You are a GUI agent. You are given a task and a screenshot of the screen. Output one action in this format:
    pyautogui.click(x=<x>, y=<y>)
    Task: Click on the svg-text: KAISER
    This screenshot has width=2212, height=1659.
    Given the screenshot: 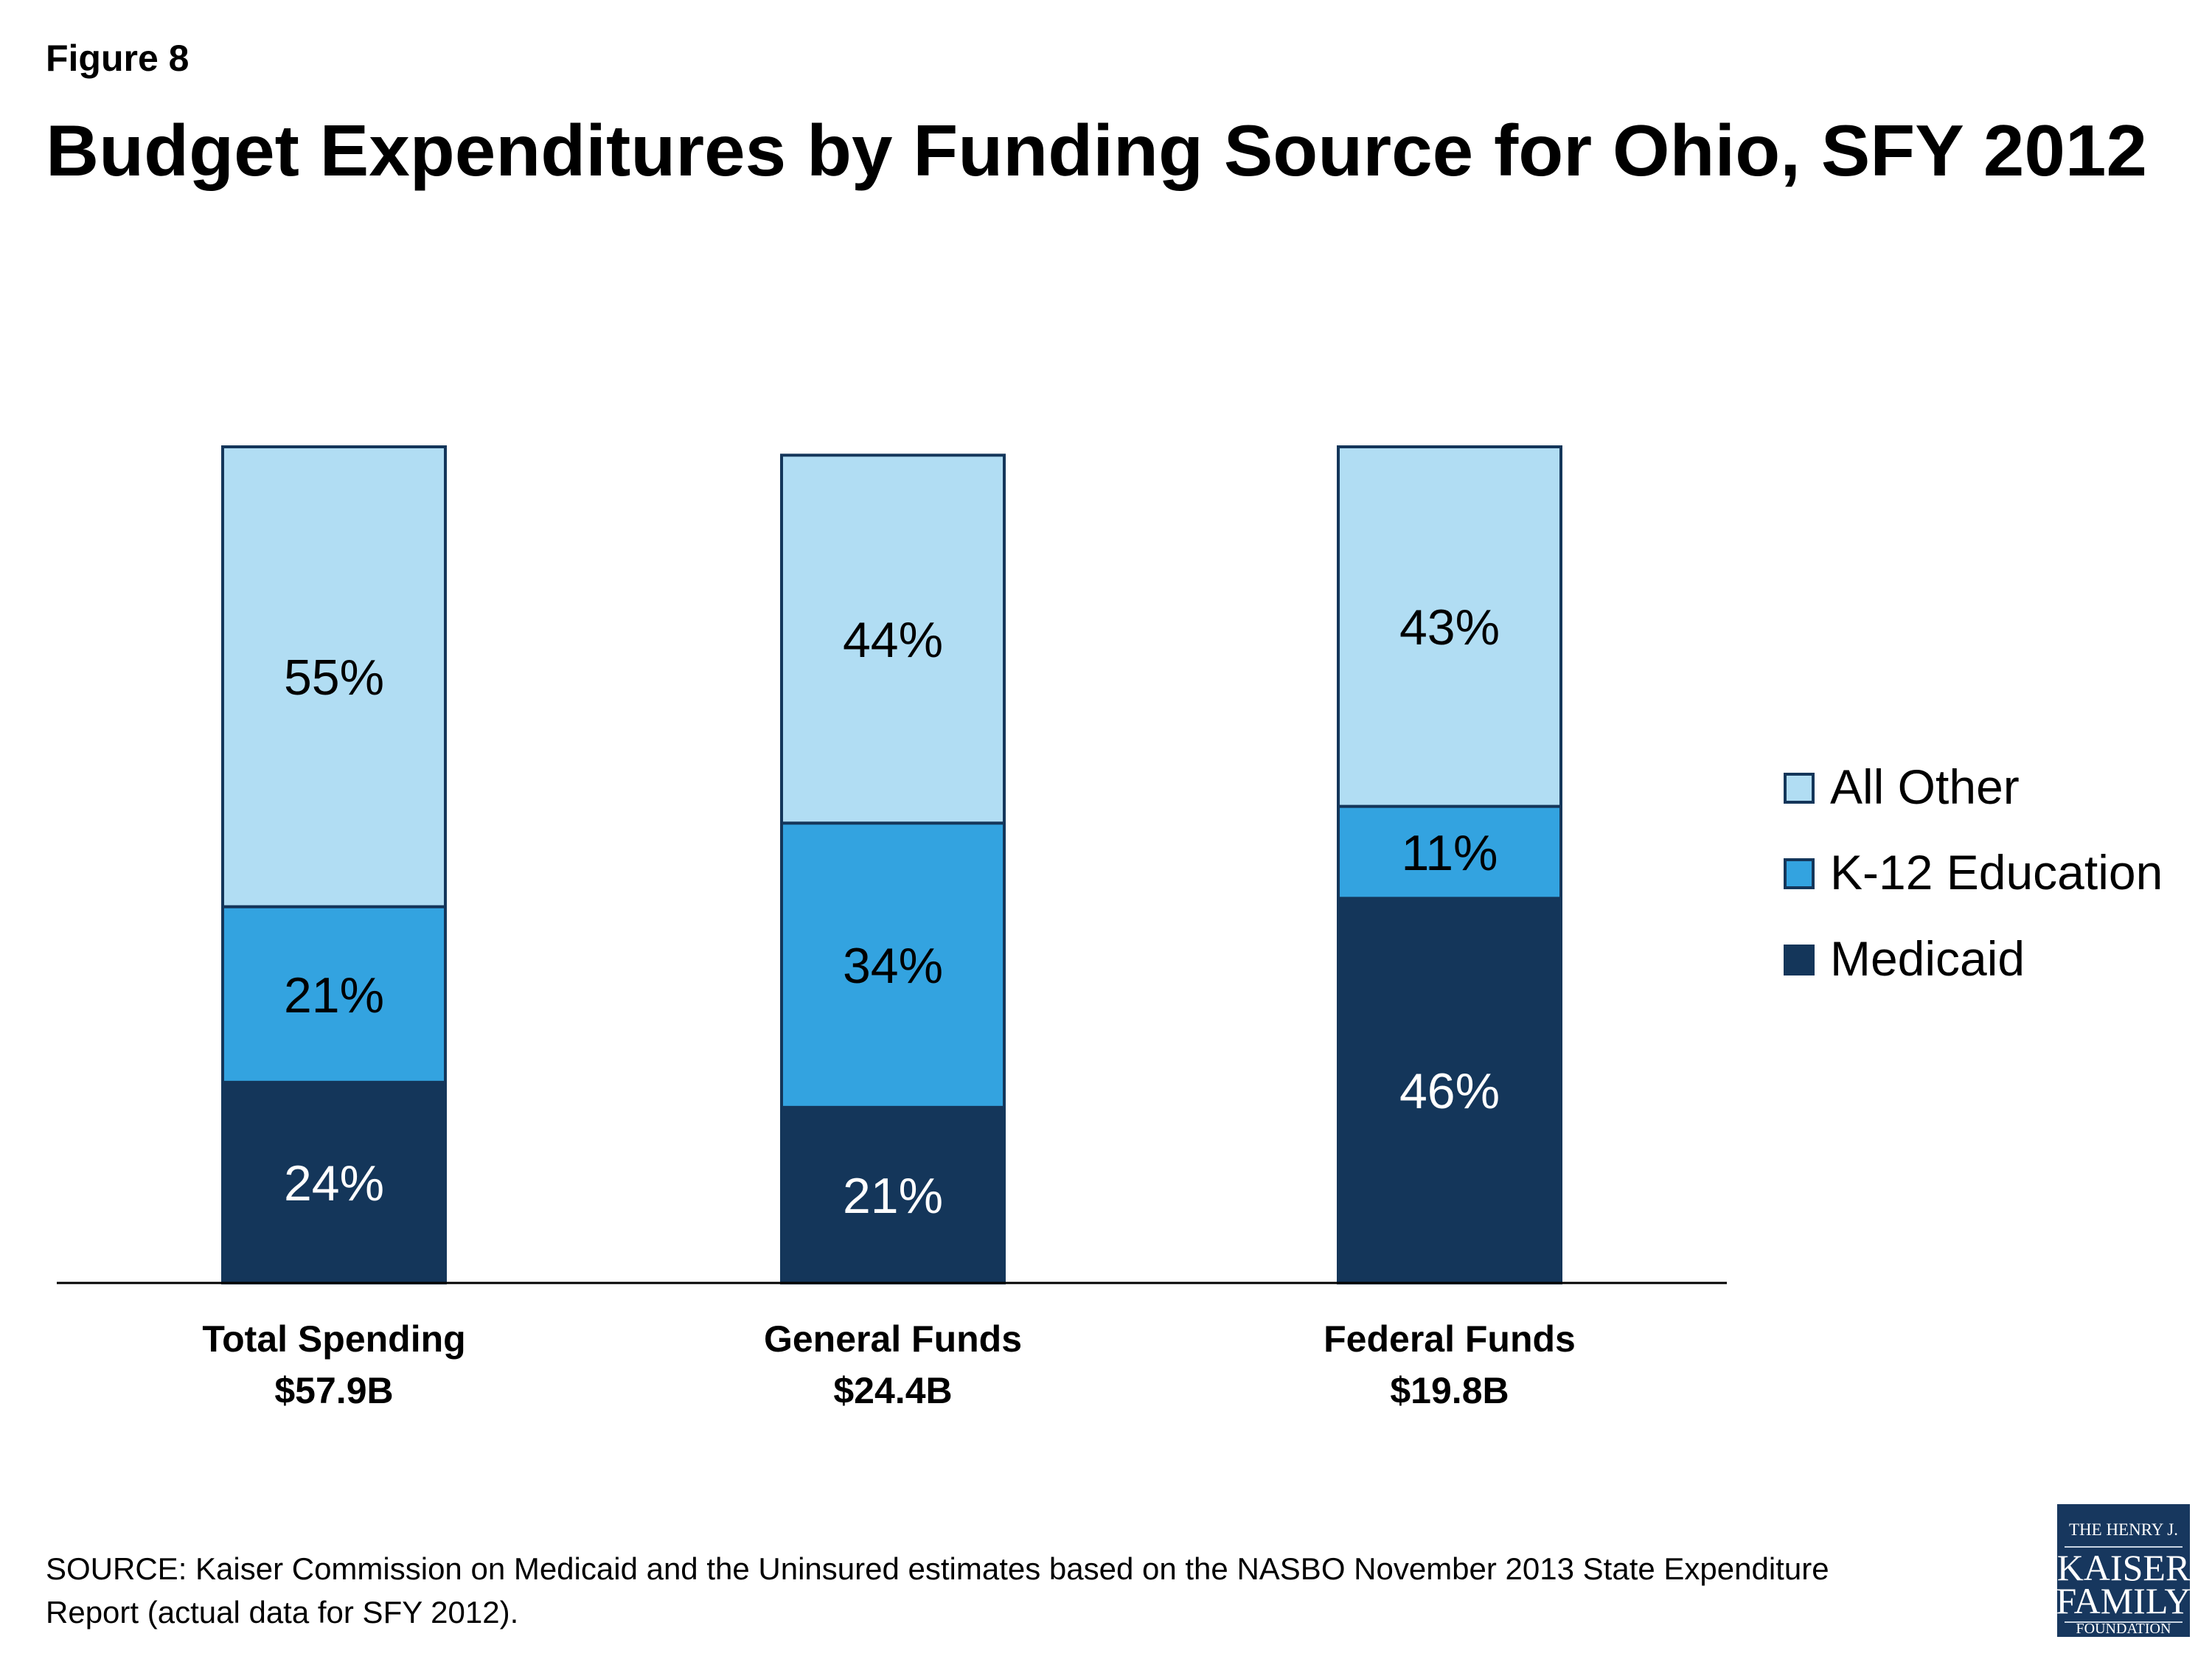 What is the action you would take?
    pyautogui.click(x=2124, y=1567)
    